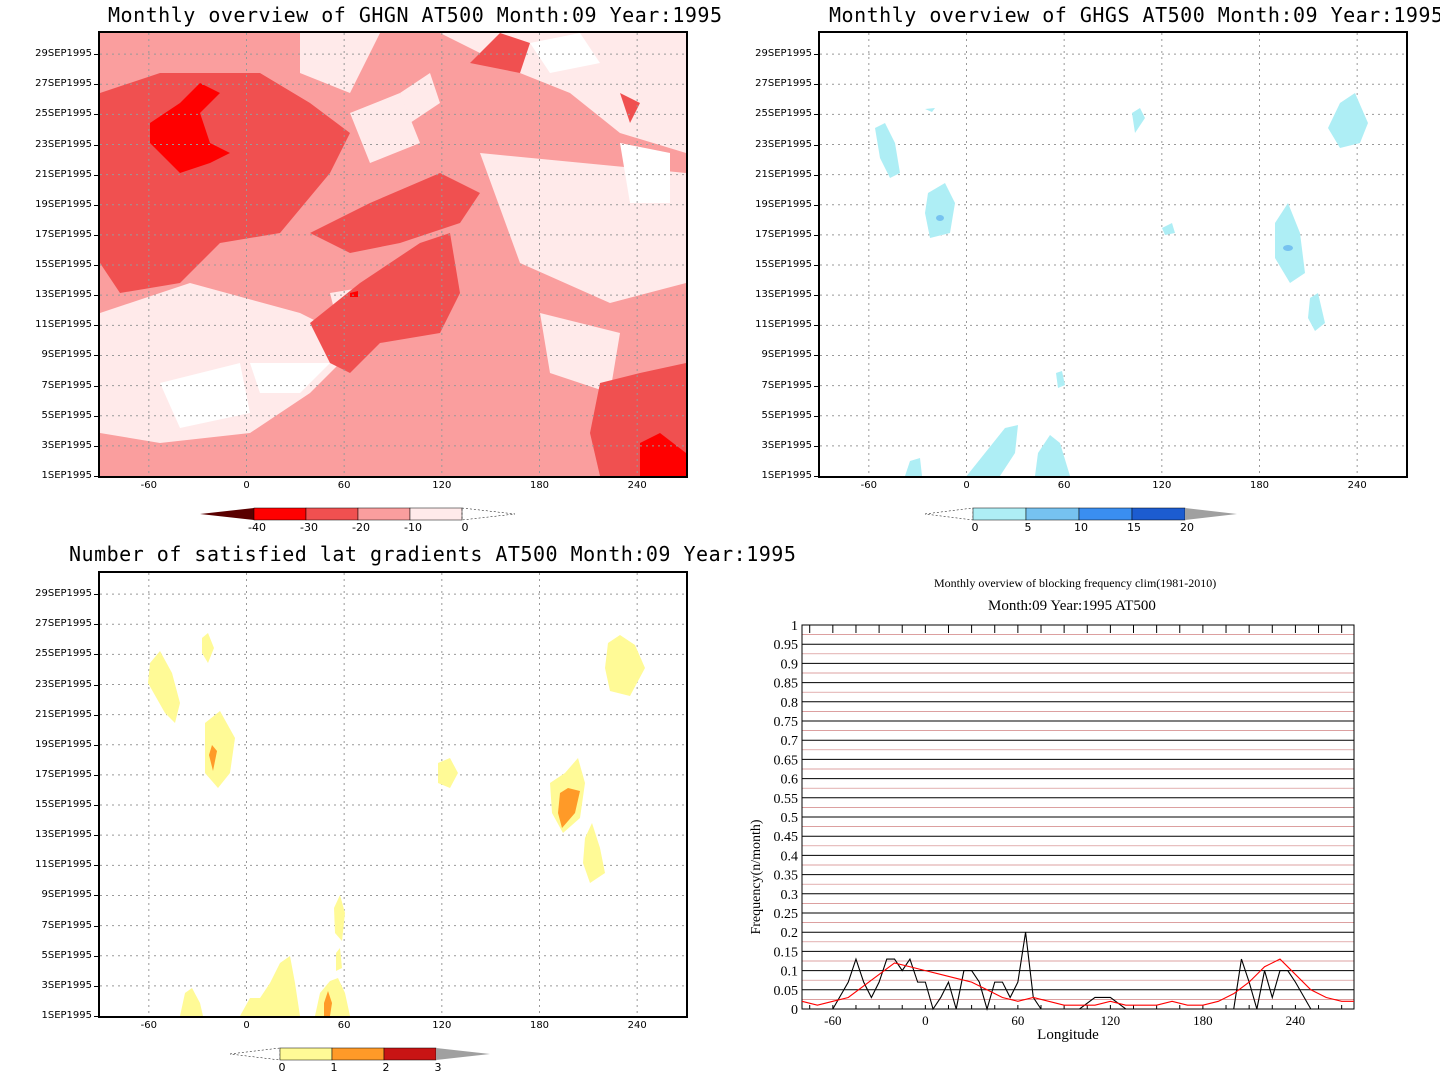  I want to click on frequency-y-tick-label: 0.7, so click(790, 741).